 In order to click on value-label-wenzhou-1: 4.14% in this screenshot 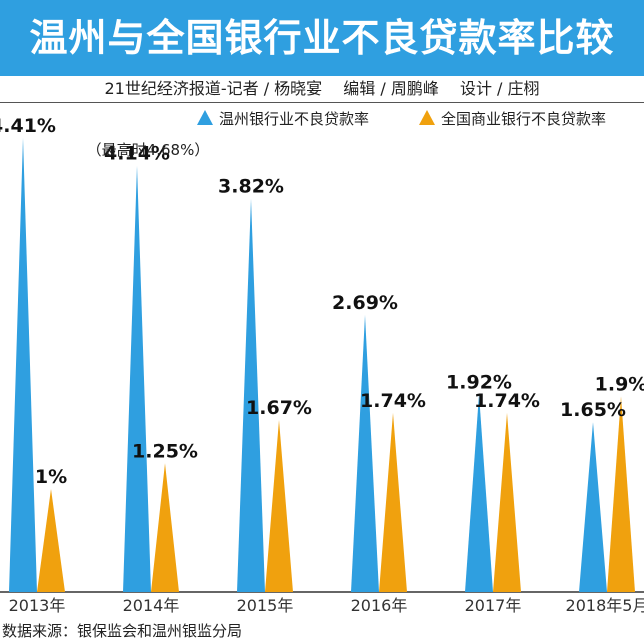, I will do `click(137, 154)`.